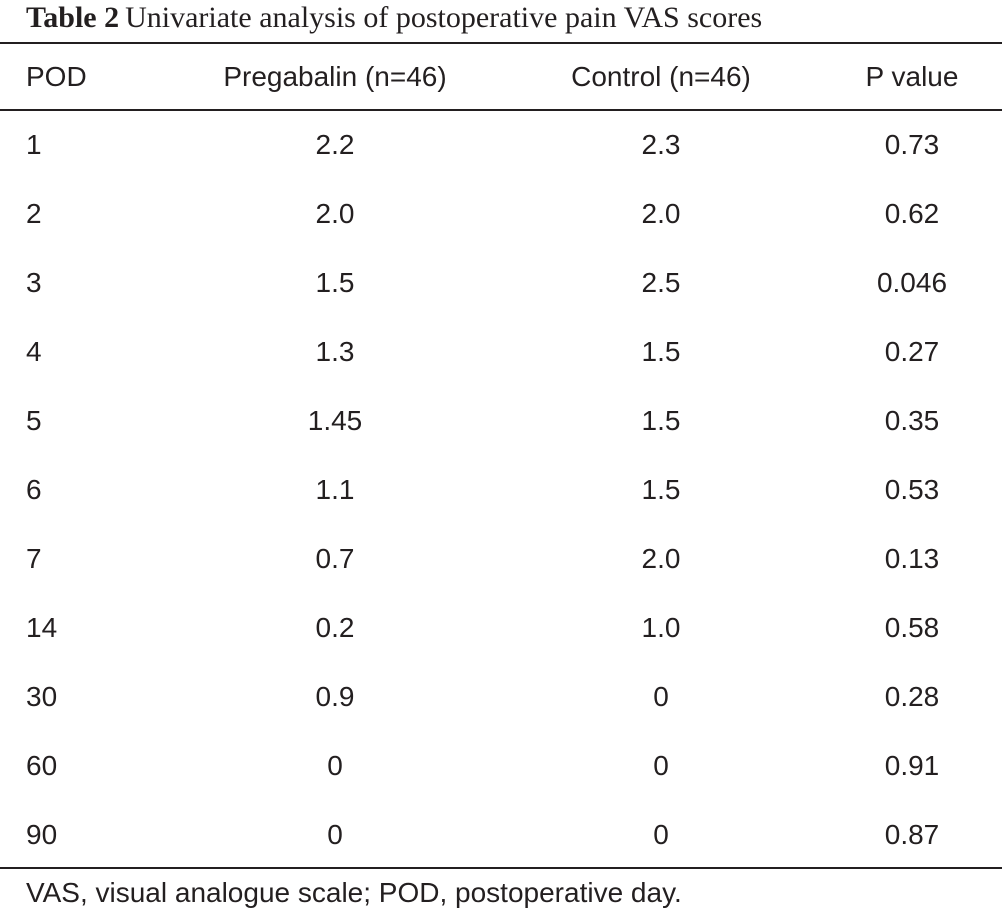  I want to click on cell-pregabalin: 1.3, so click(335, 351).